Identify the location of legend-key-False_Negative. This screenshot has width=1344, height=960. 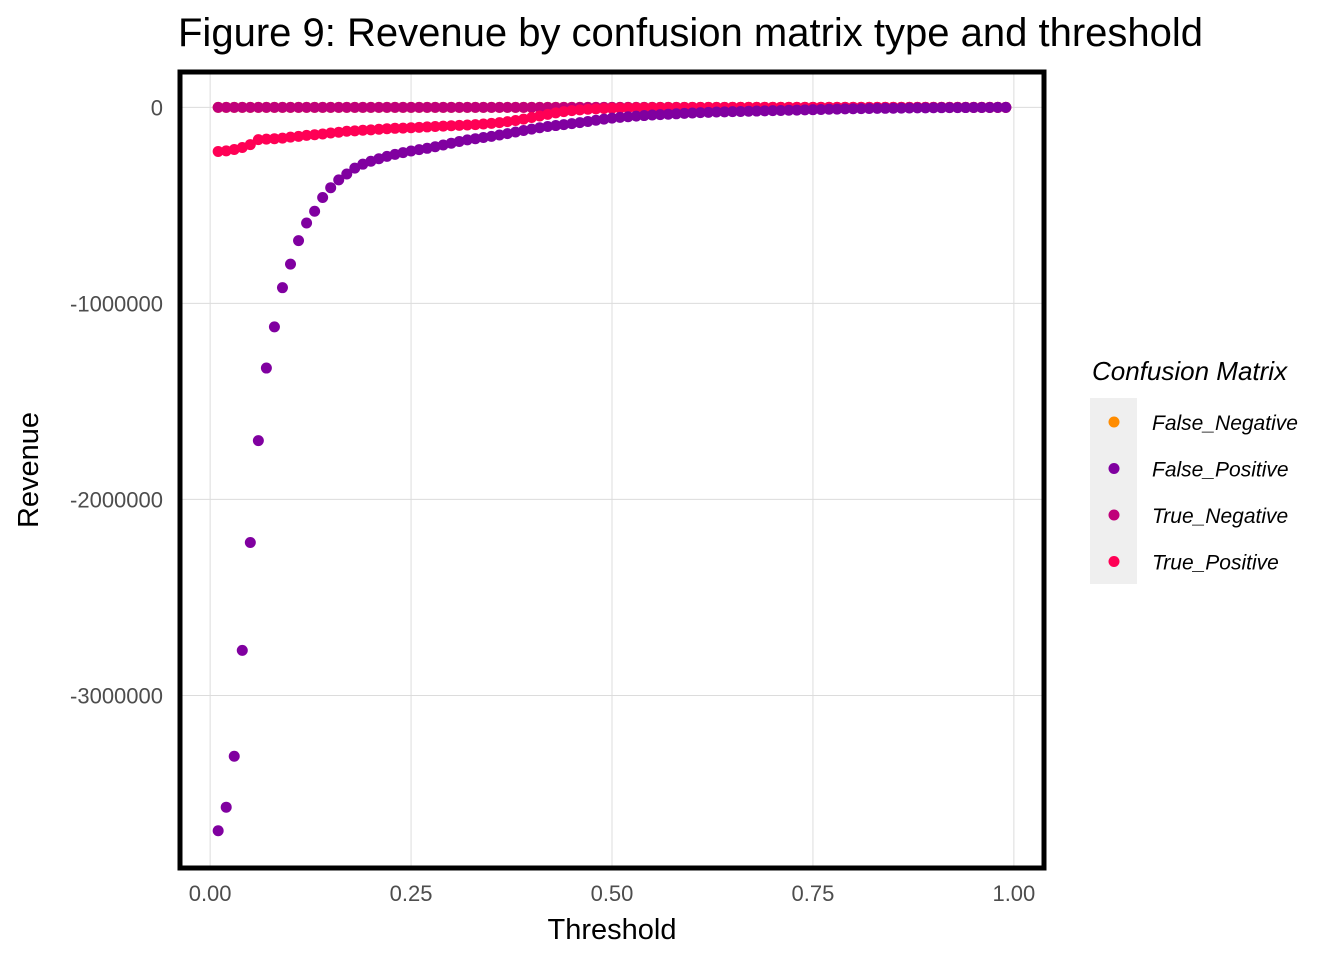
(1114, 422).